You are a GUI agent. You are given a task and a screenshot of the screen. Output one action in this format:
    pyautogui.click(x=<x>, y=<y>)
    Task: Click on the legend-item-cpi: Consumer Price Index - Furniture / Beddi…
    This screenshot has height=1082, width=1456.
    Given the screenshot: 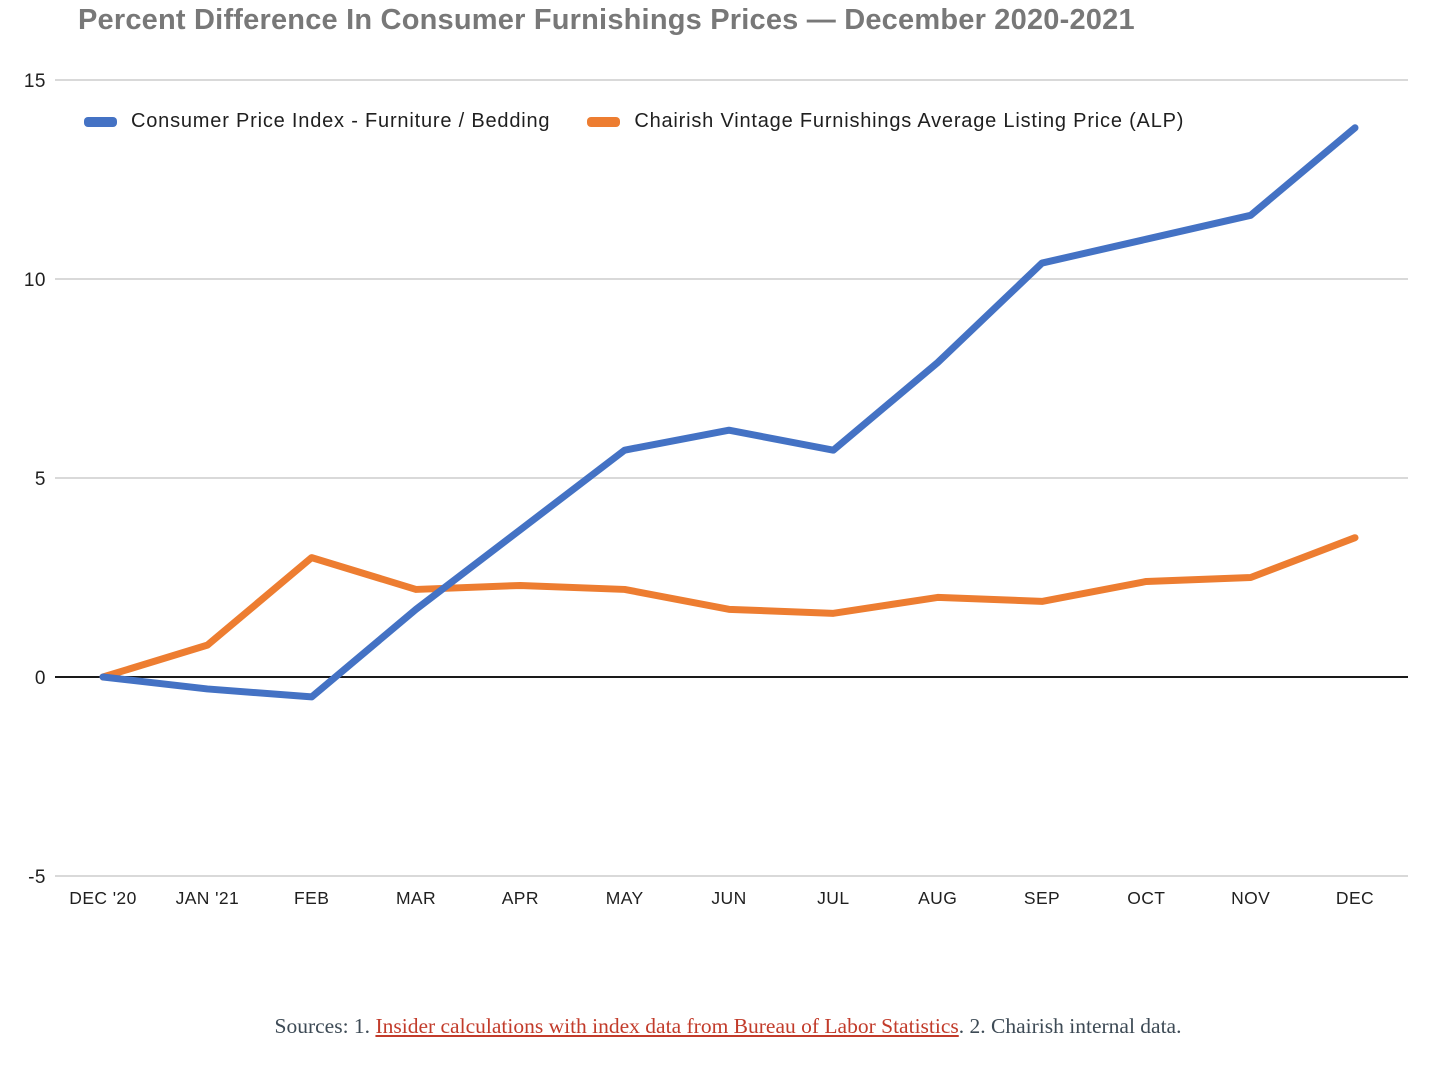 What is the action you would take?
    pyautogui.click(x=317, y=121)
    